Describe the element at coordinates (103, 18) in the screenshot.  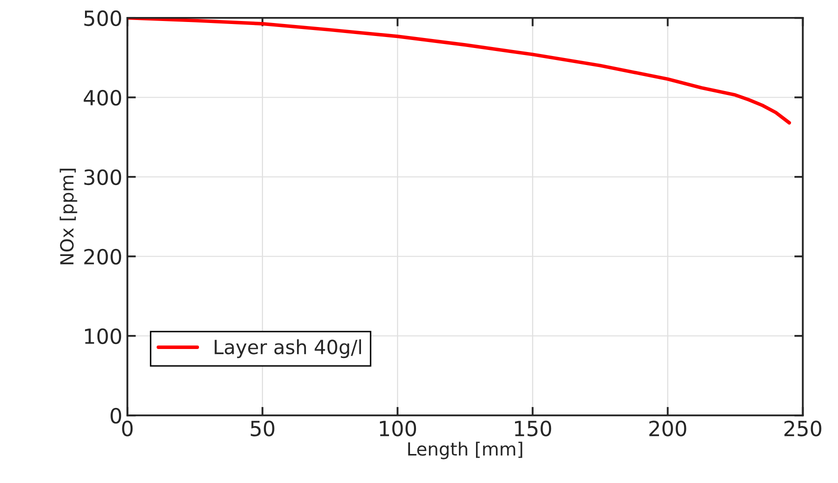
I see `y-tick-label: 500` at that location.